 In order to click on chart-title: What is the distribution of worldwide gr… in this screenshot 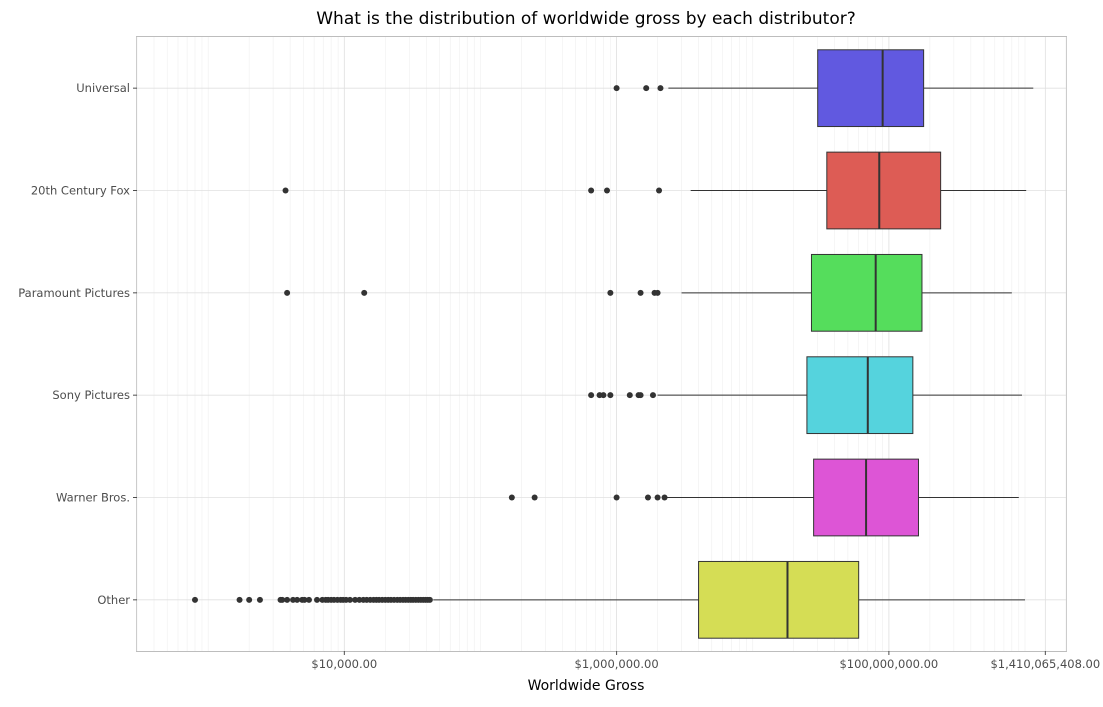, I will do `click(586, 19)`.